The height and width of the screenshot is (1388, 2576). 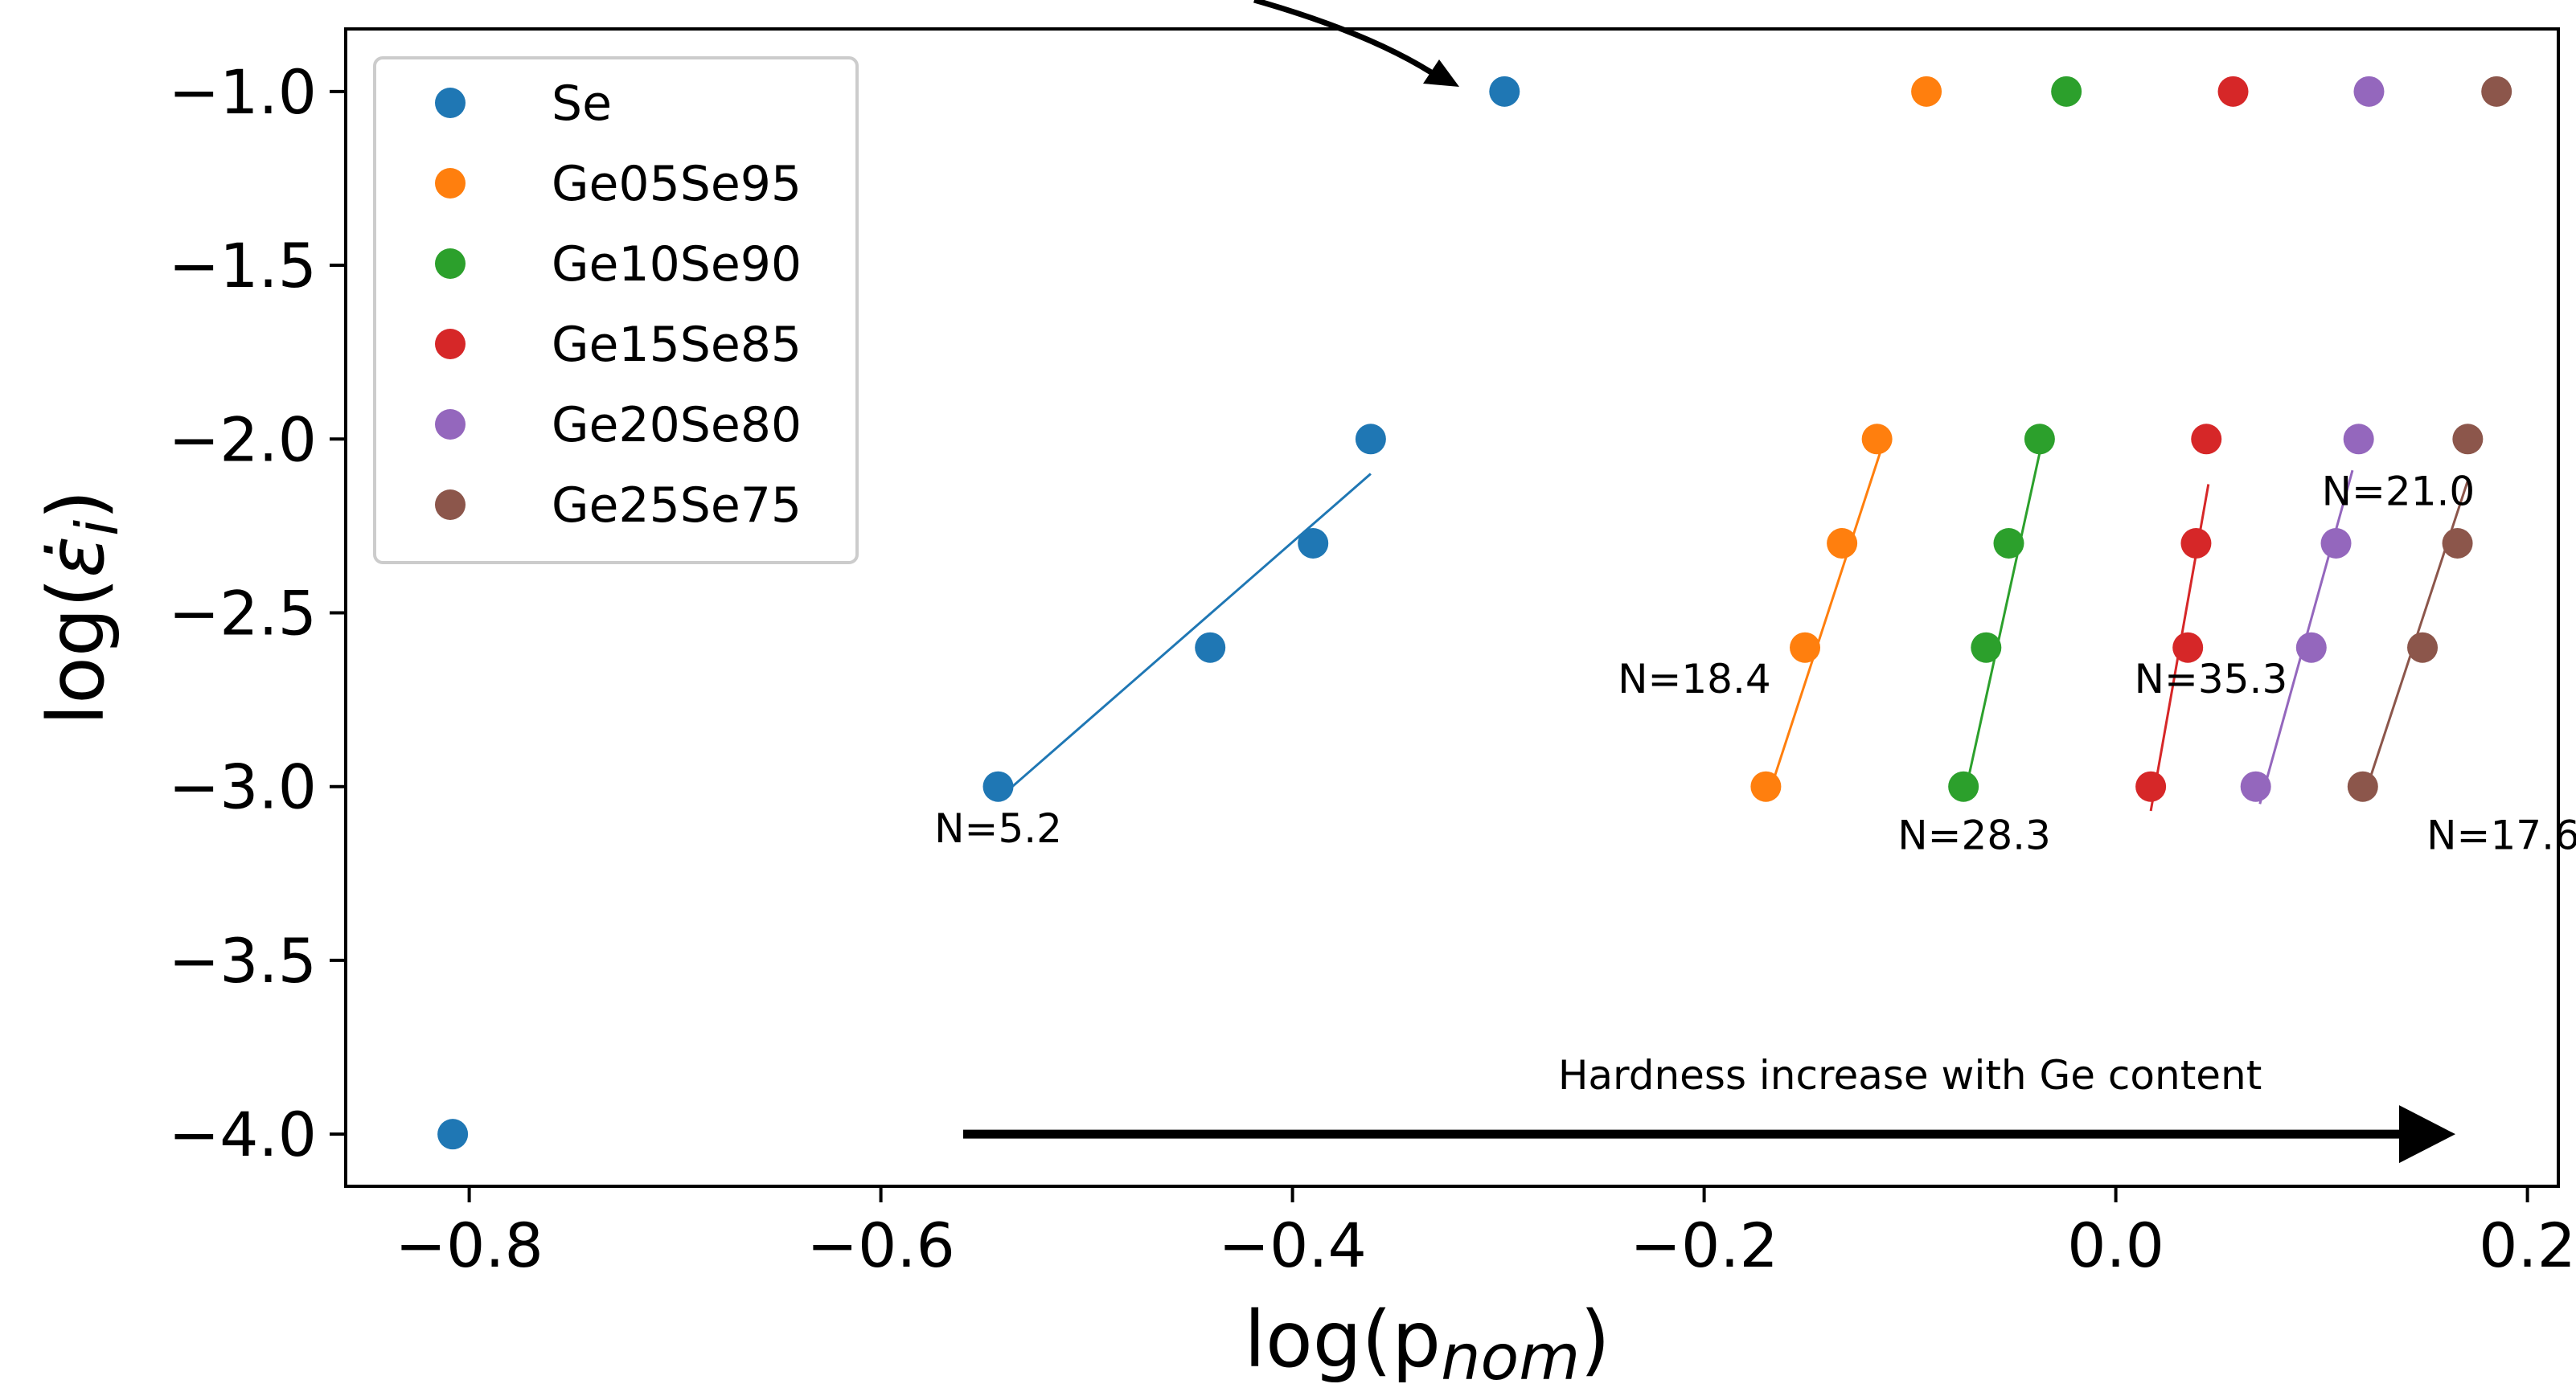 I want to click on fit-annotation: N=35.3, so click(x=2211, y=679).